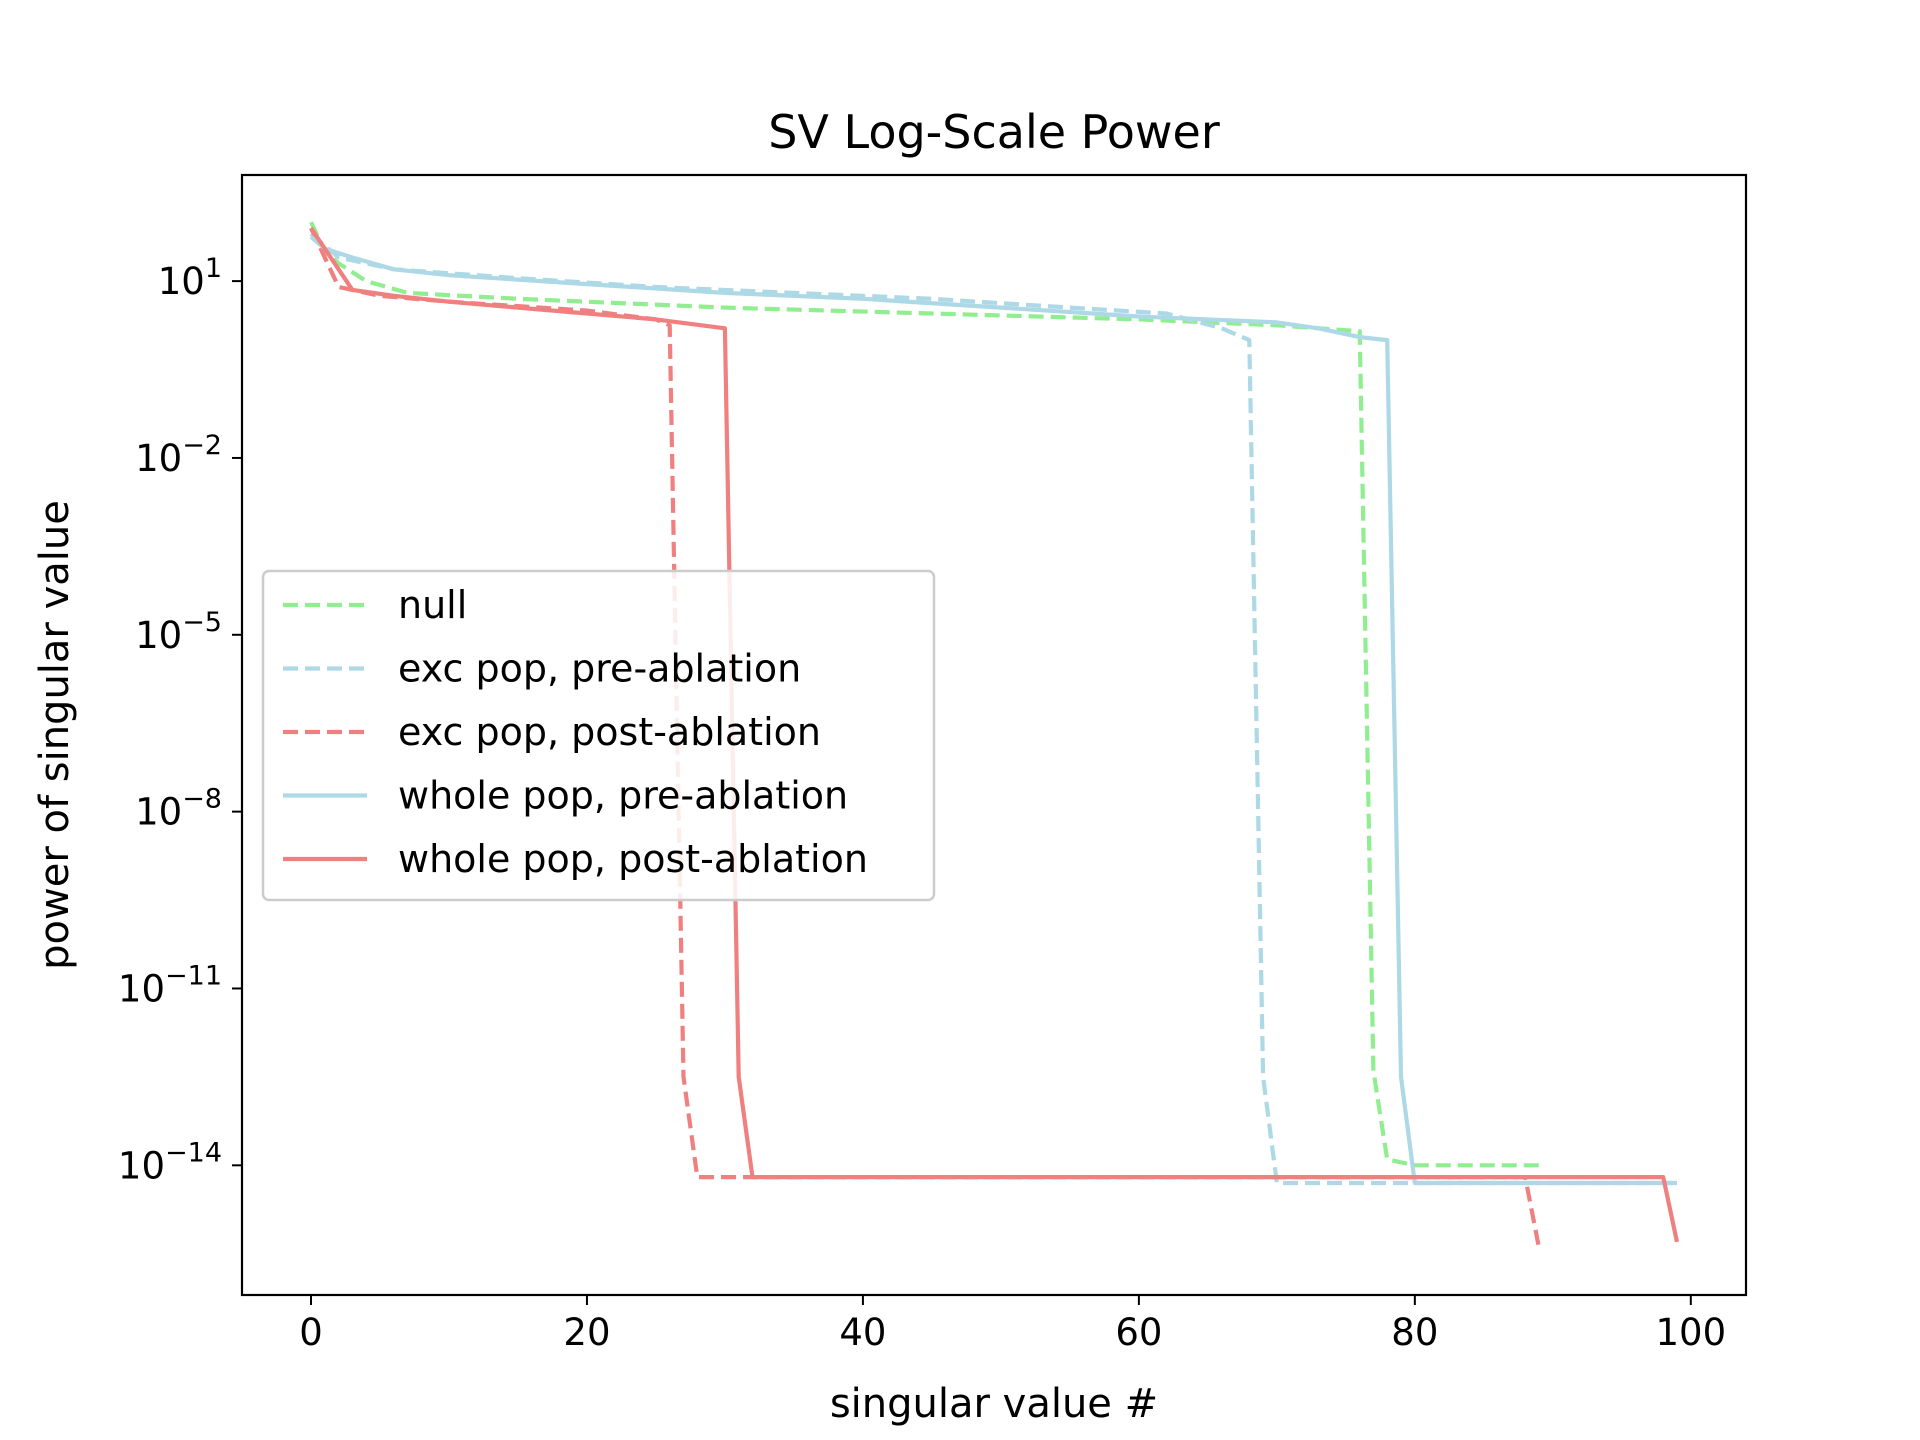 The width and height of the screenshot is (1920, 1440). I want to click on y-tick-label: 10¹, so click(190, 278).